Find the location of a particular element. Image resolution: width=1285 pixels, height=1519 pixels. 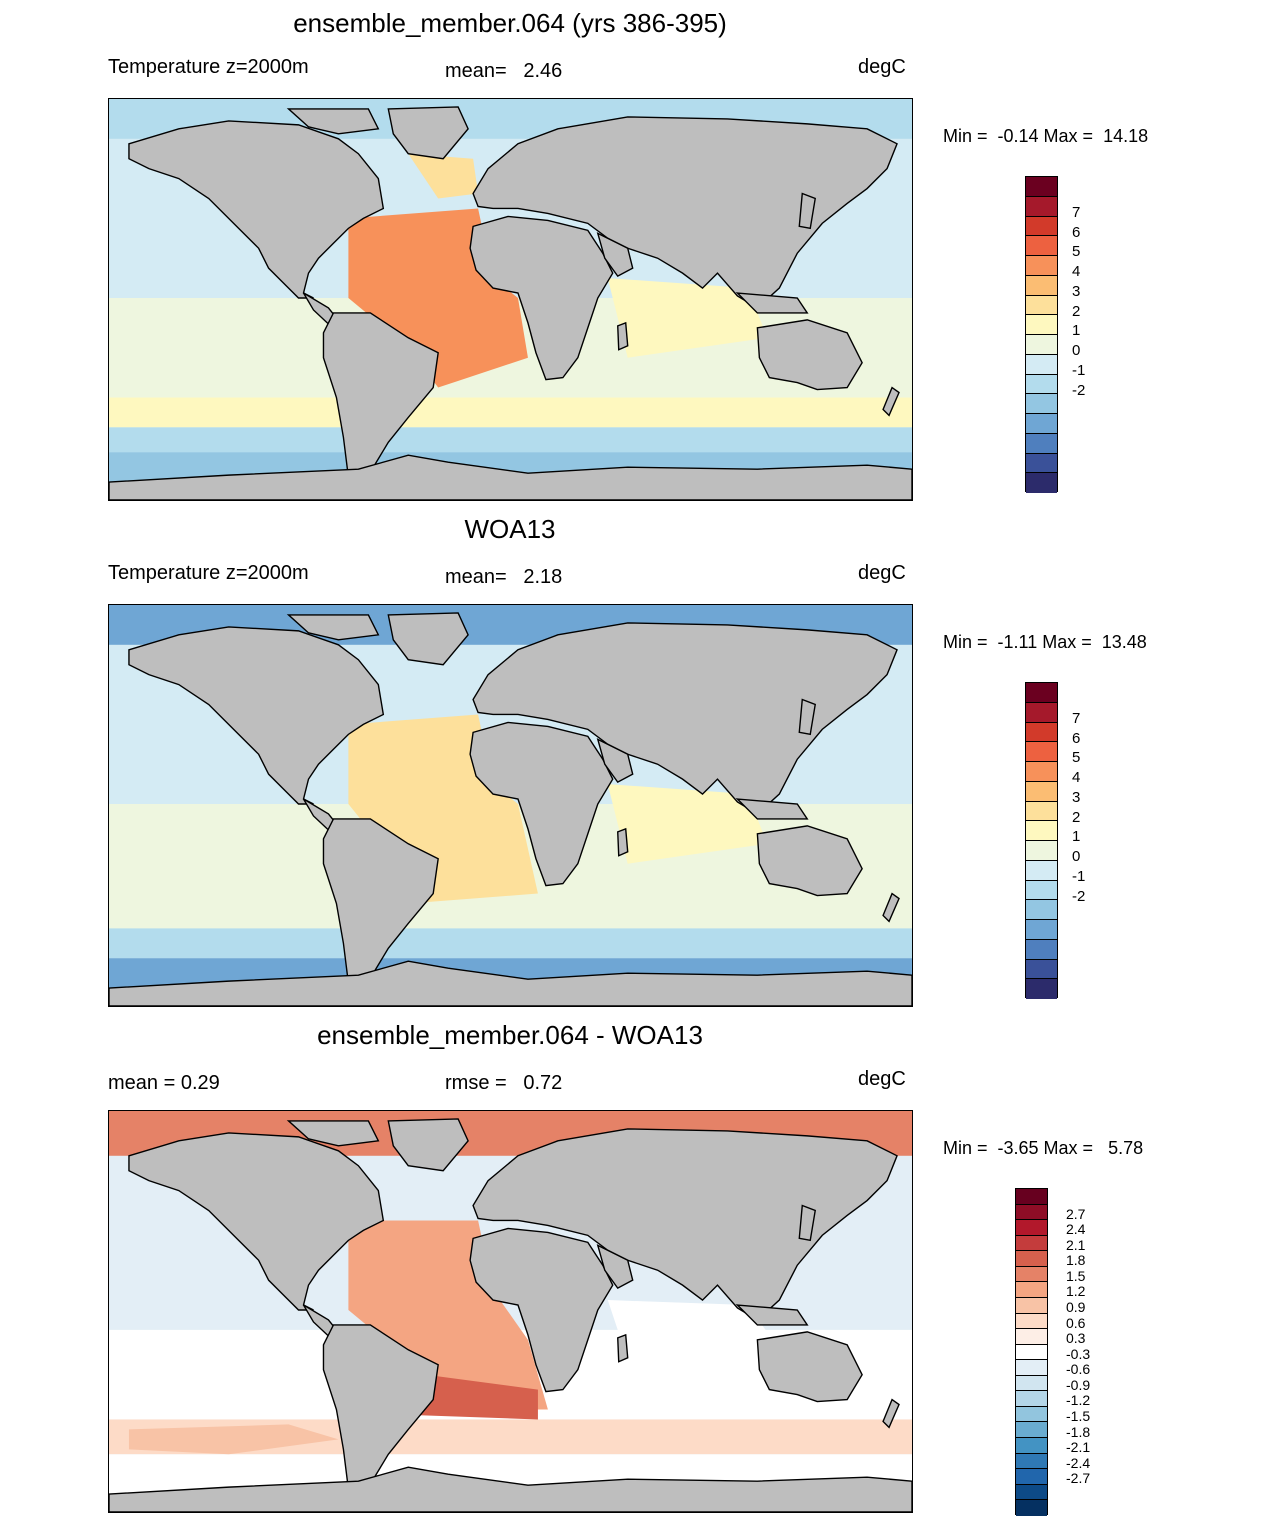

panel-title: WOA13 is located at coordinates (510, 529).